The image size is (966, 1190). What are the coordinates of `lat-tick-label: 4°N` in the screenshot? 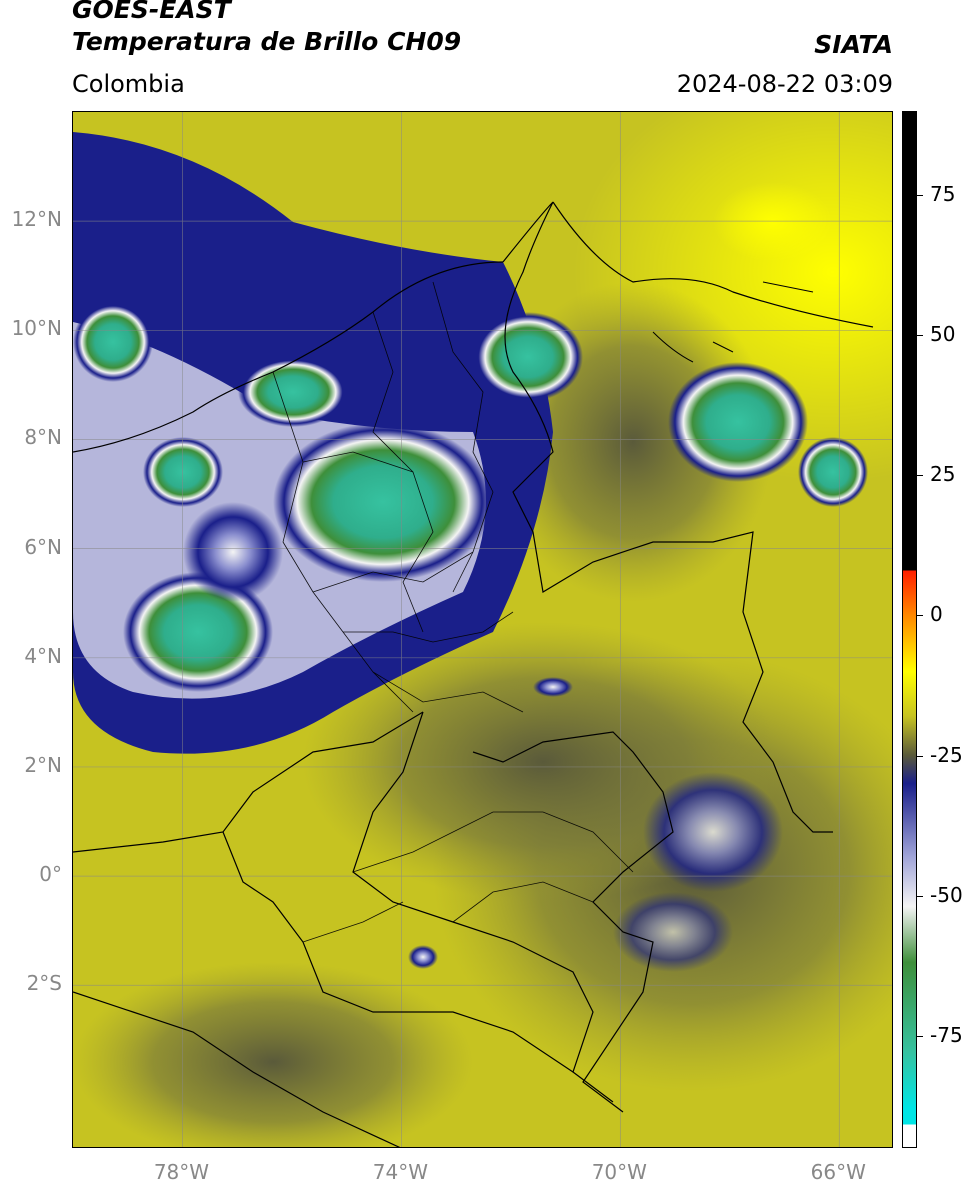 It's located at (43, 655).